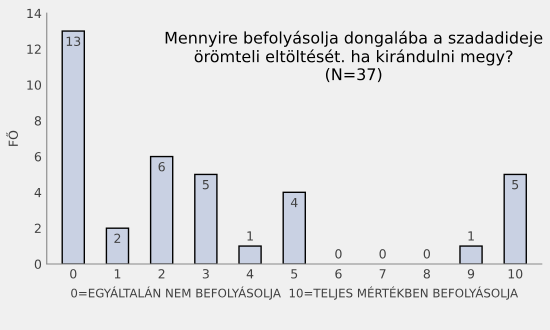 The image size is (550, 330). What do you see at coordinates (427, 274) in the screenshot?
I see `x-tick-label: 8` at bounding box center [427, 274].